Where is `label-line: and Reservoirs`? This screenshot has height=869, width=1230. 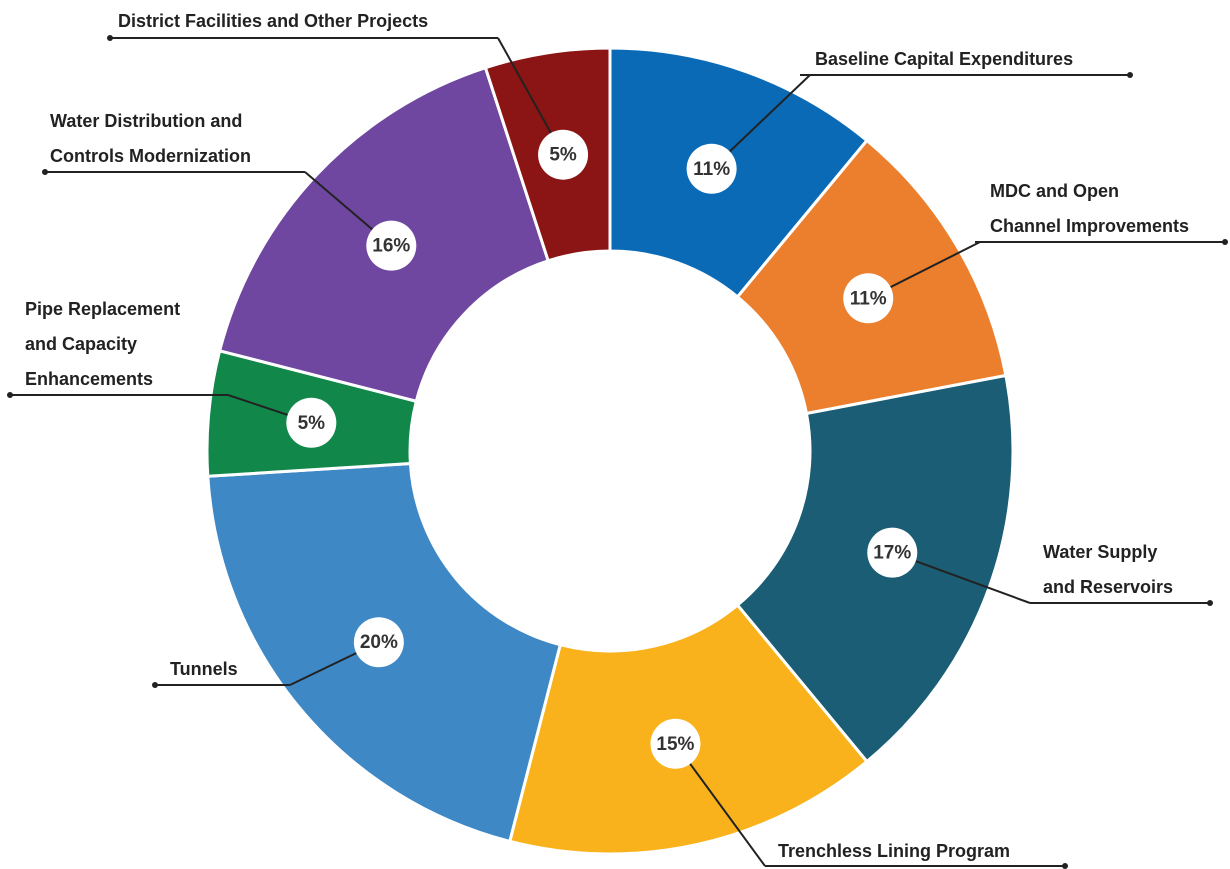
label-line: and Reservoirs is located at coordinates (1108, 587).